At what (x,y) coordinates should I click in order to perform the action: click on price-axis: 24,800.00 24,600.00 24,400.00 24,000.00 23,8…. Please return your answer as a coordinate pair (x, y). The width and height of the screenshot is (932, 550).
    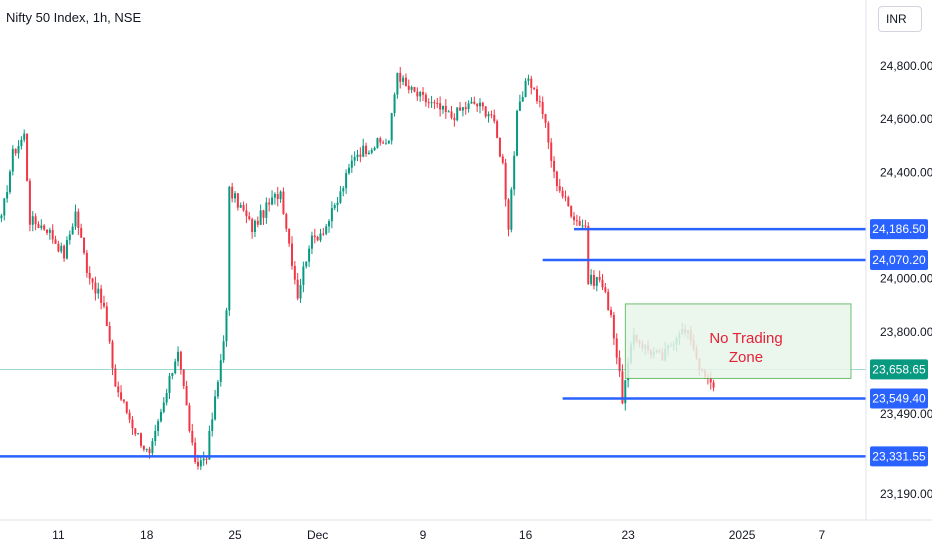
    Looking at the image, I should click on (898, 260).